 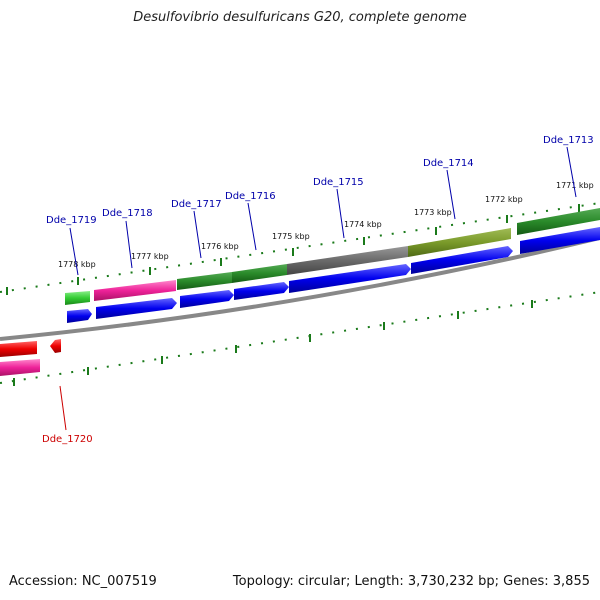 I want to click on feature-track, so click(x=332, y=256).